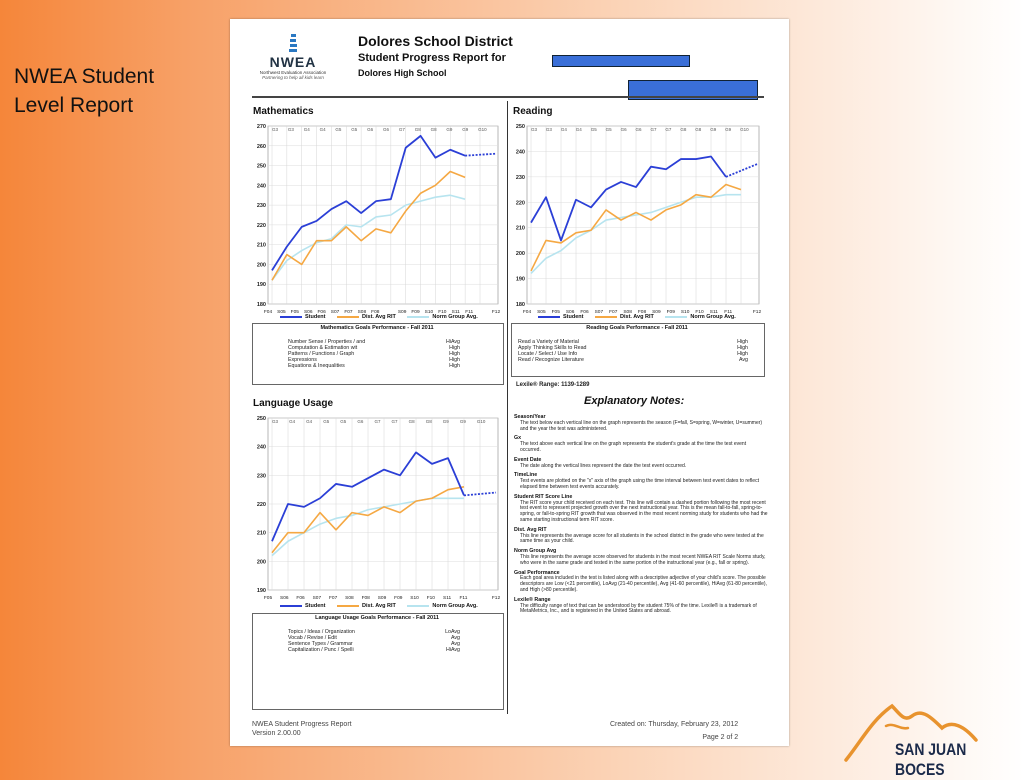 The height and width of the screenshot is (780, 1024). What do you see at coordinates (508, 97) in the screenshot?
I see `header-divider` at bounding box center [508, 97].